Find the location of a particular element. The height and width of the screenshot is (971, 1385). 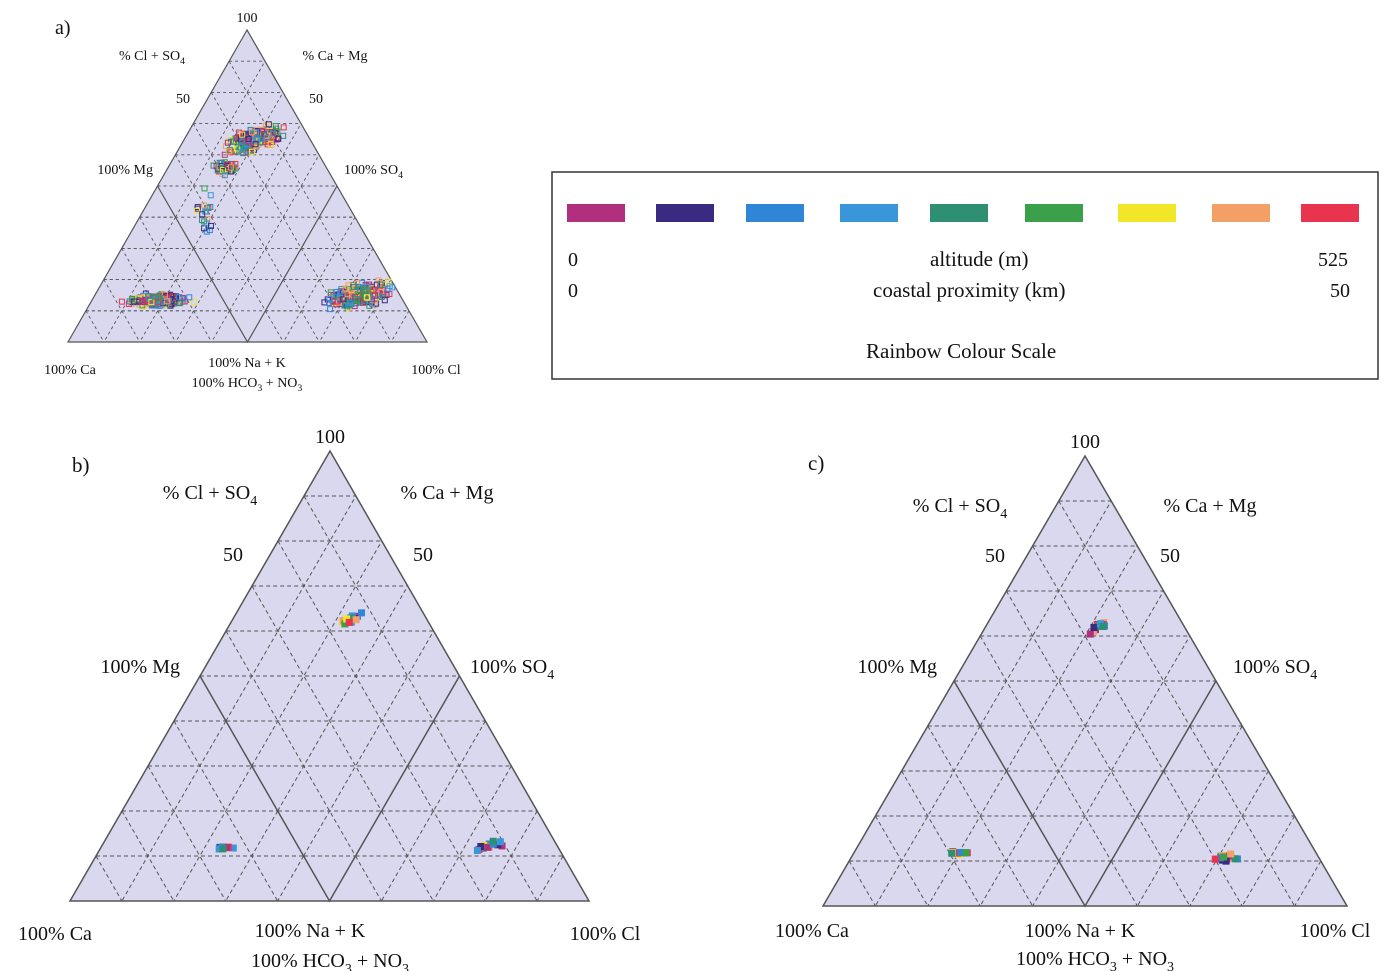

coastal-label: coastal proximity (km) is located at coordinates (969, 290).